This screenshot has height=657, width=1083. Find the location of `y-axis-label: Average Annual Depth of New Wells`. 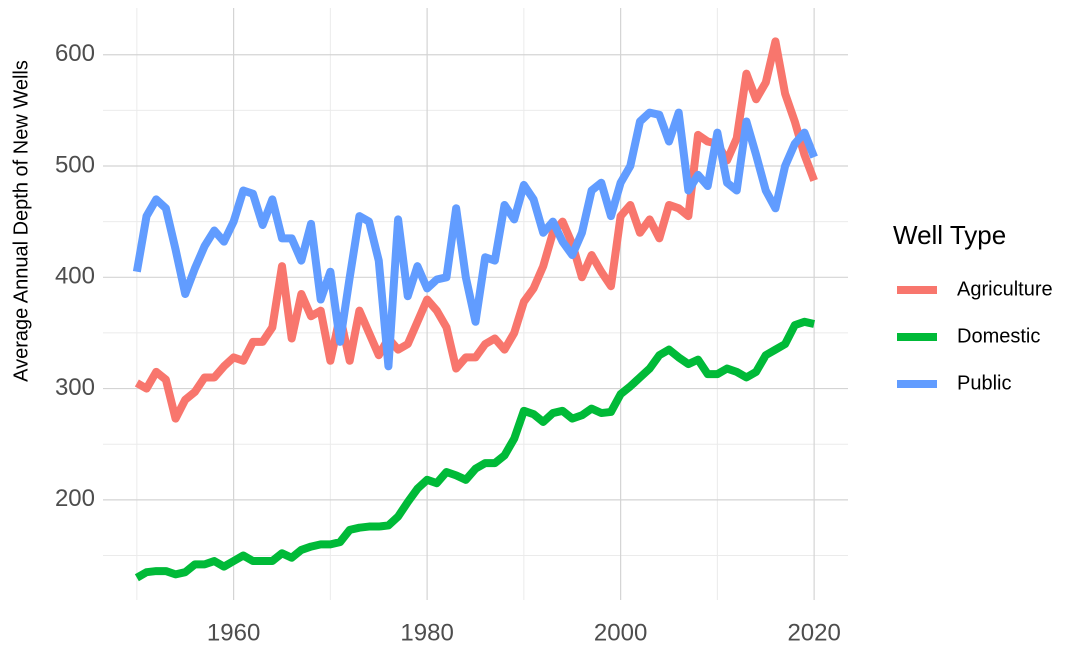

y-axis-label: Average Annual Depth of New Wells is located at coordinates (21, 221).